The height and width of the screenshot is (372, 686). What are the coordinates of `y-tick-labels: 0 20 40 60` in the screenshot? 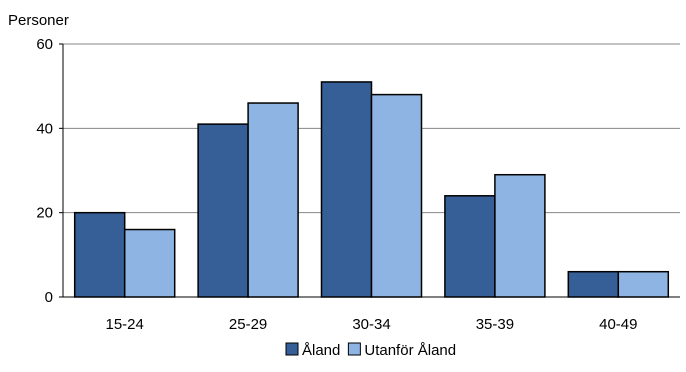 It's located at (44, 171).